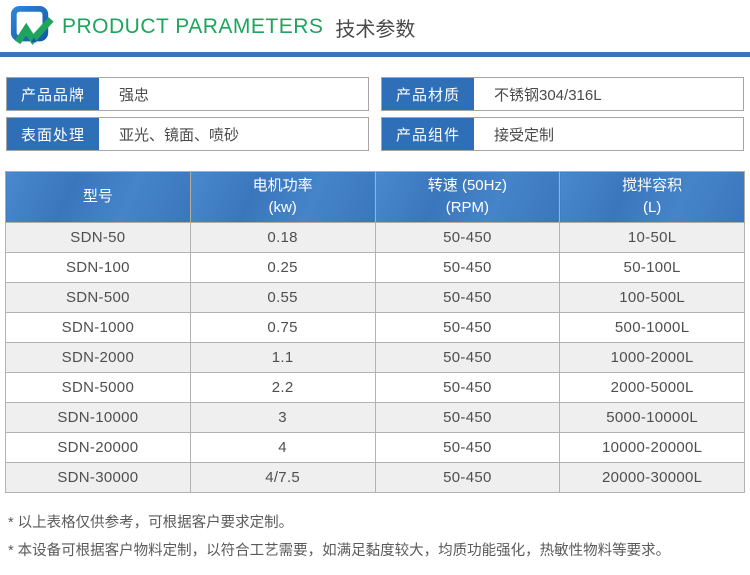  What do you see at coordinates (282, 417) in the screenshot?
I see `table-cell: 3` at bounding box center [282, 417].